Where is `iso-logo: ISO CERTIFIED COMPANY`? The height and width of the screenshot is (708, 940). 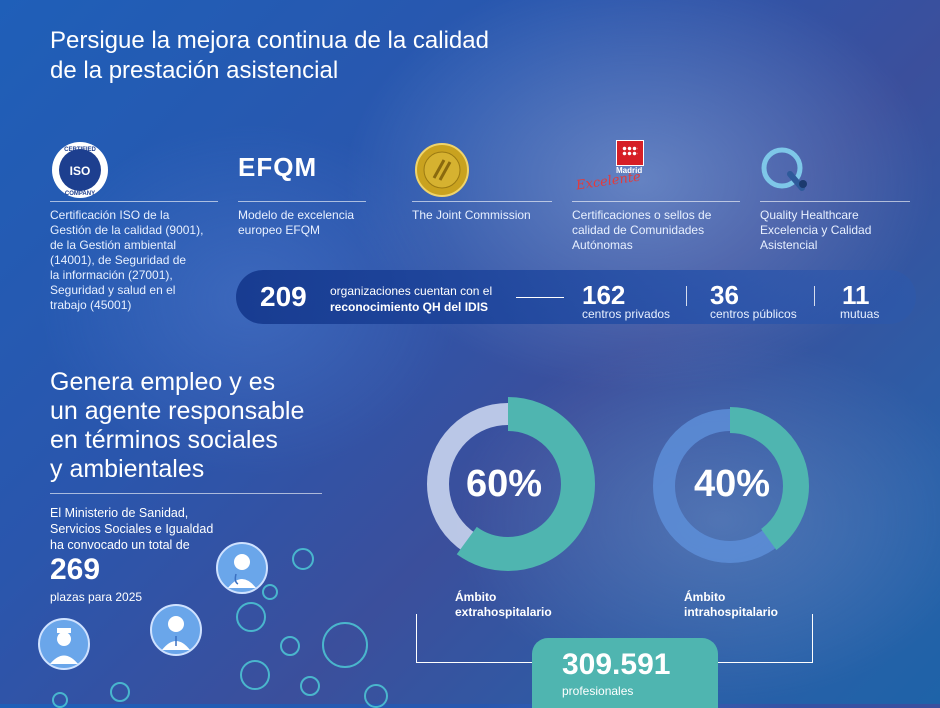
iso-logo: ISO CERTIFIED COMPANY is located at coordinates (80, 170).